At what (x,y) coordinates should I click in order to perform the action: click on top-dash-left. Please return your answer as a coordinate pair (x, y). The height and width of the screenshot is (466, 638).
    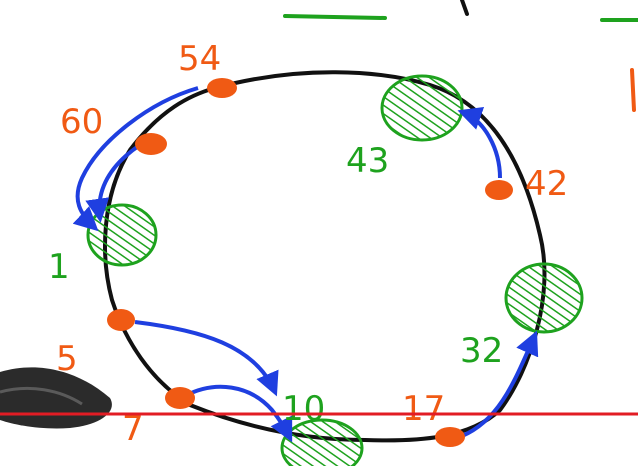
    Looking at the image, I should click on (335, 17).